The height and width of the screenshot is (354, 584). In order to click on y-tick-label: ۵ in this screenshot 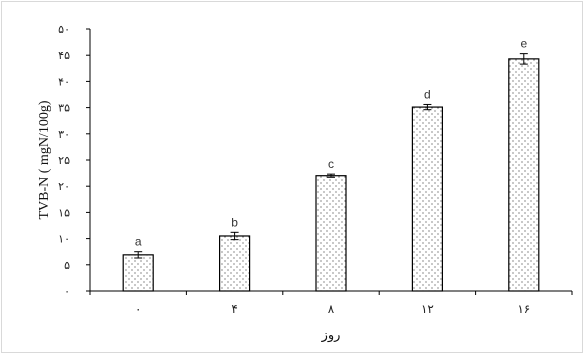, I will do `click(67, 265)`.